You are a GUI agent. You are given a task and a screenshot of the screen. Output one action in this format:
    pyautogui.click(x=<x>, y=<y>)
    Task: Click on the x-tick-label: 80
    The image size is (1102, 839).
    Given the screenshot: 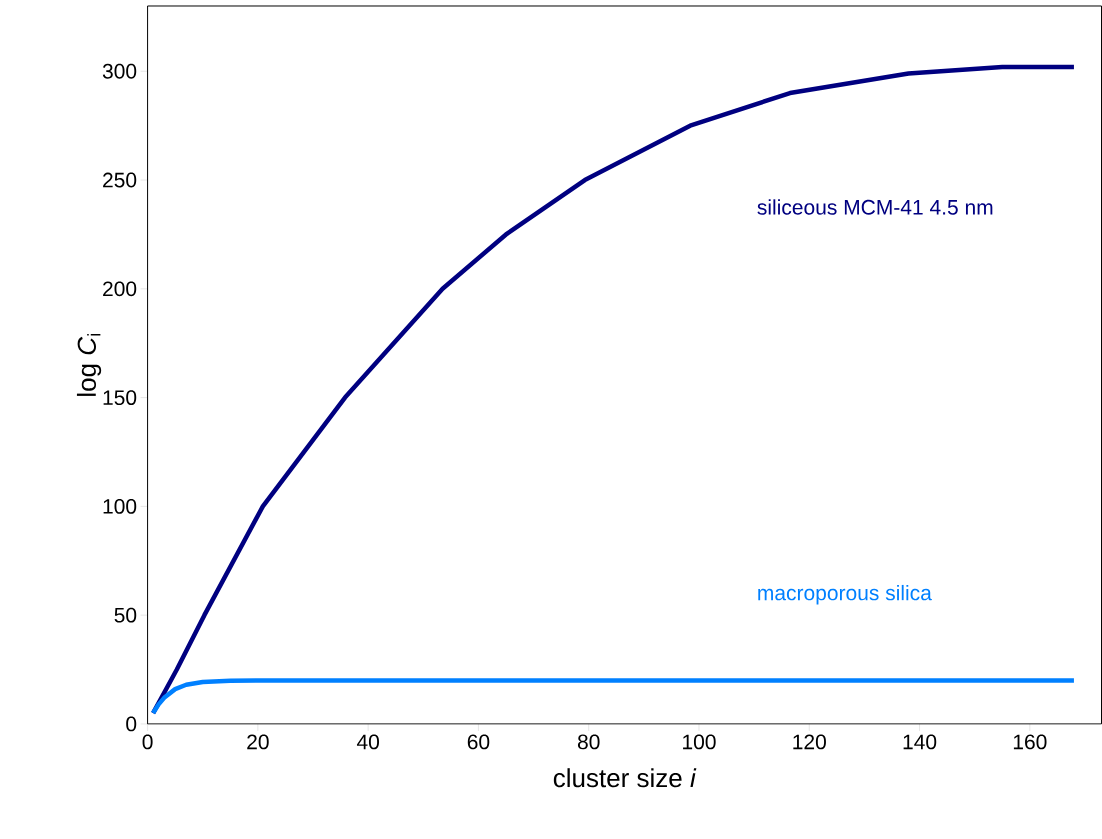 What is the action you would take?
    pyautogui.click(x=588, y=742)
    